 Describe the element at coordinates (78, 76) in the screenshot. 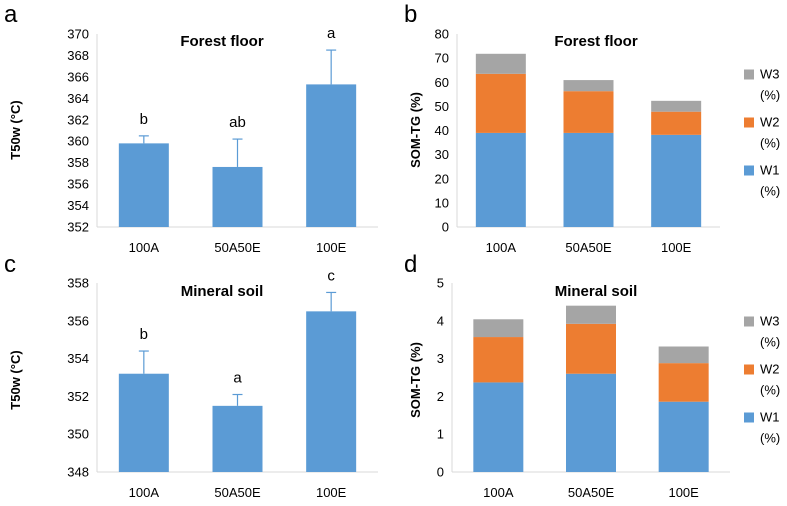

I see `y-tick-label: 366` at that location.